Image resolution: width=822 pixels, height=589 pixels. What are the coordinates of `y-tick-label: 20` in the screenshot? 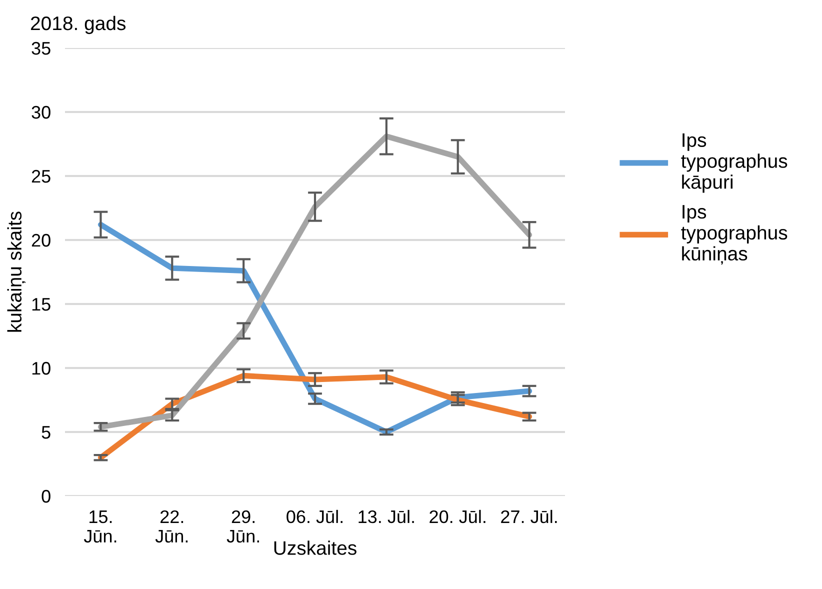 It's located at (41, 240).